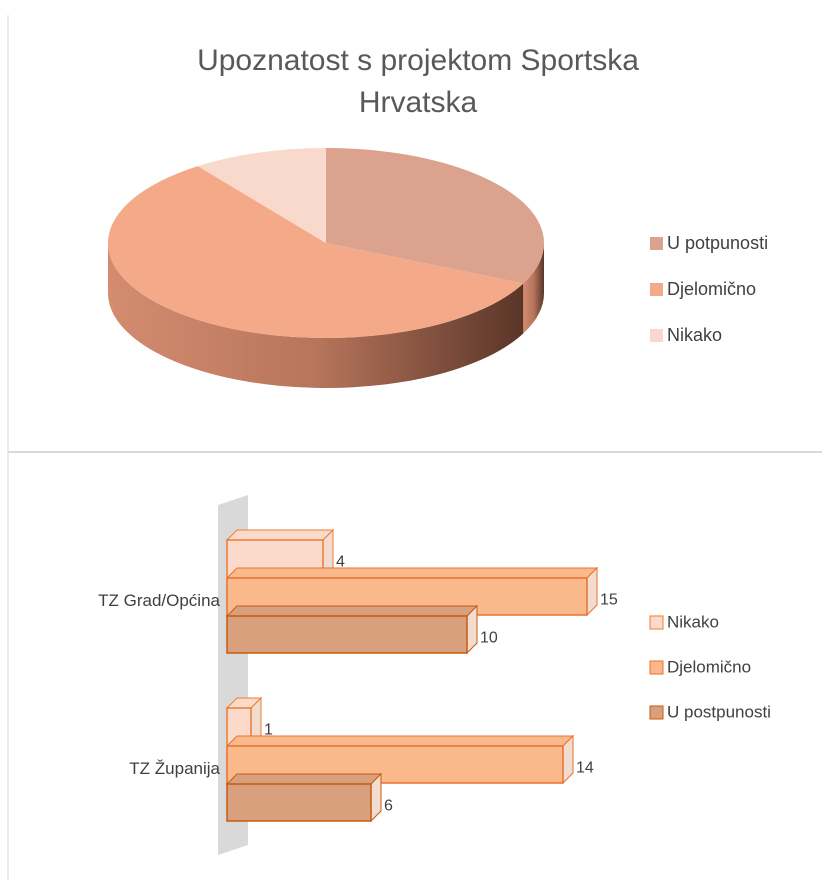 This screenshot has width=822, height=880. Describe the element at coordinates (174, 768) in the screenshot. I see `category-label: TZ Županija` at that location.